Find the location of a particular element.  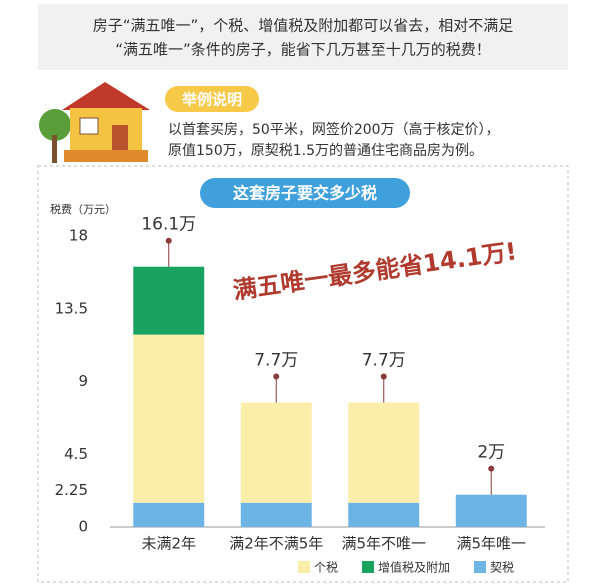

annotation: 满五唯一最多能省14.1万! is located at coordinates (374, 271).